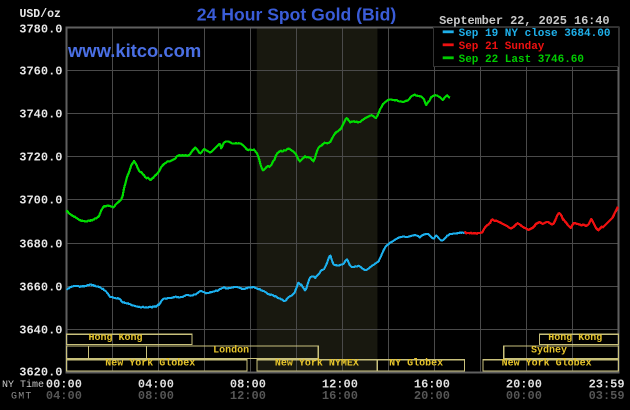 This screenshot has height=410, width=630. What do you see at coordinates (524, 21) in the screenshot?
I see `svg-text: September 22, 2025 16:40` at bounding box center [524, 21].